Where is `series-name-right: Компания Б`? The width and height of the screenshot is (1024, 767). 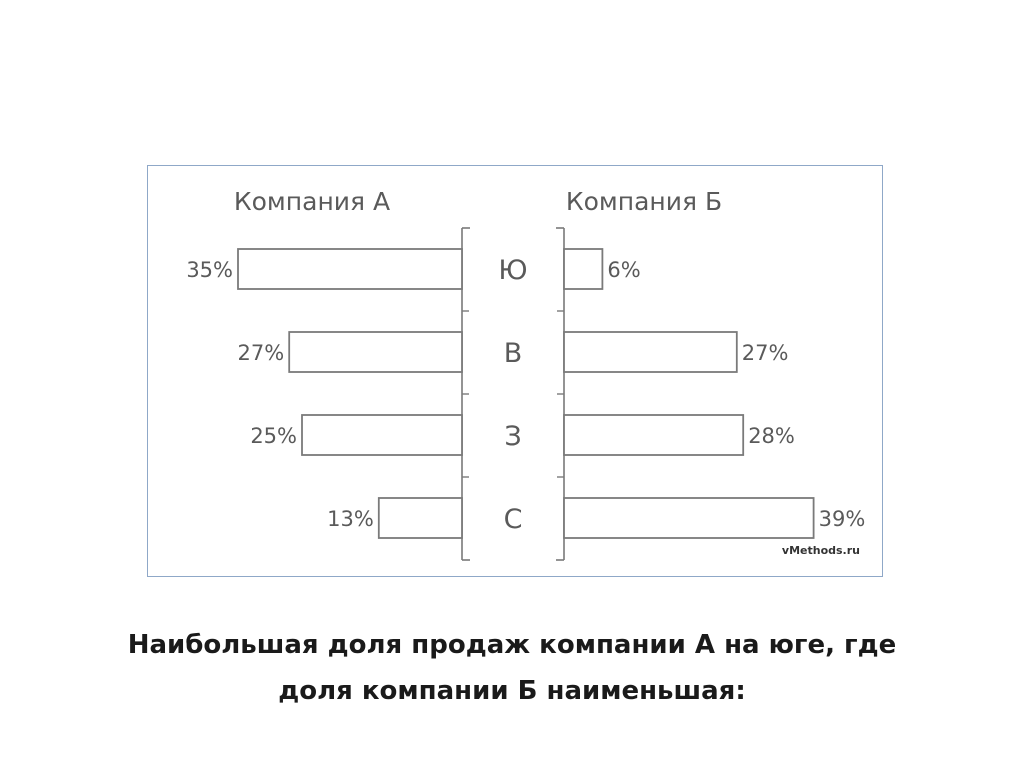 series-name-right: Компания Б is located at coordinates (644, 201).